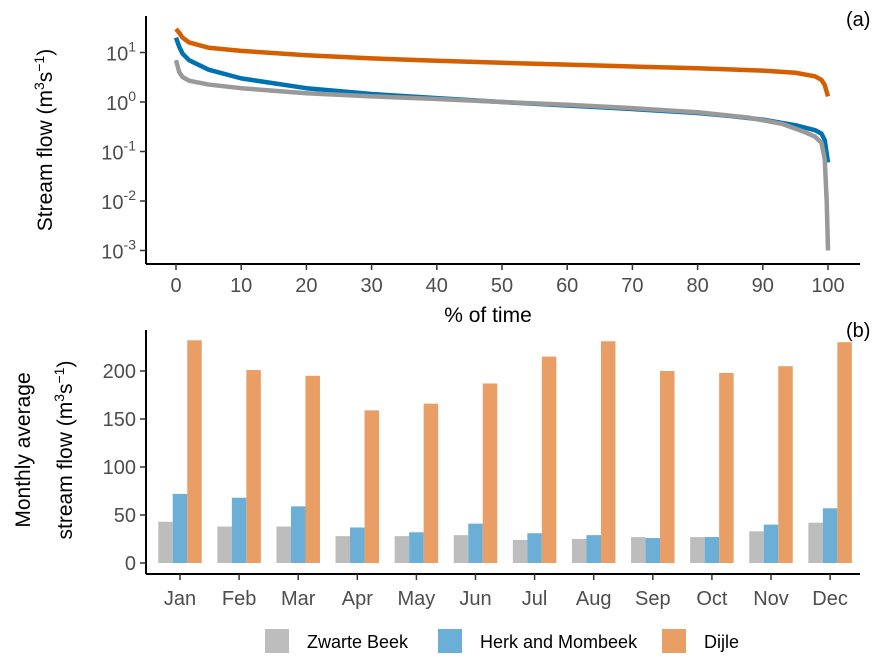 The width and height of the screenshot is (877, 658). I want to click on bar-herk-and-mombeek-oct, so click(712, 550).